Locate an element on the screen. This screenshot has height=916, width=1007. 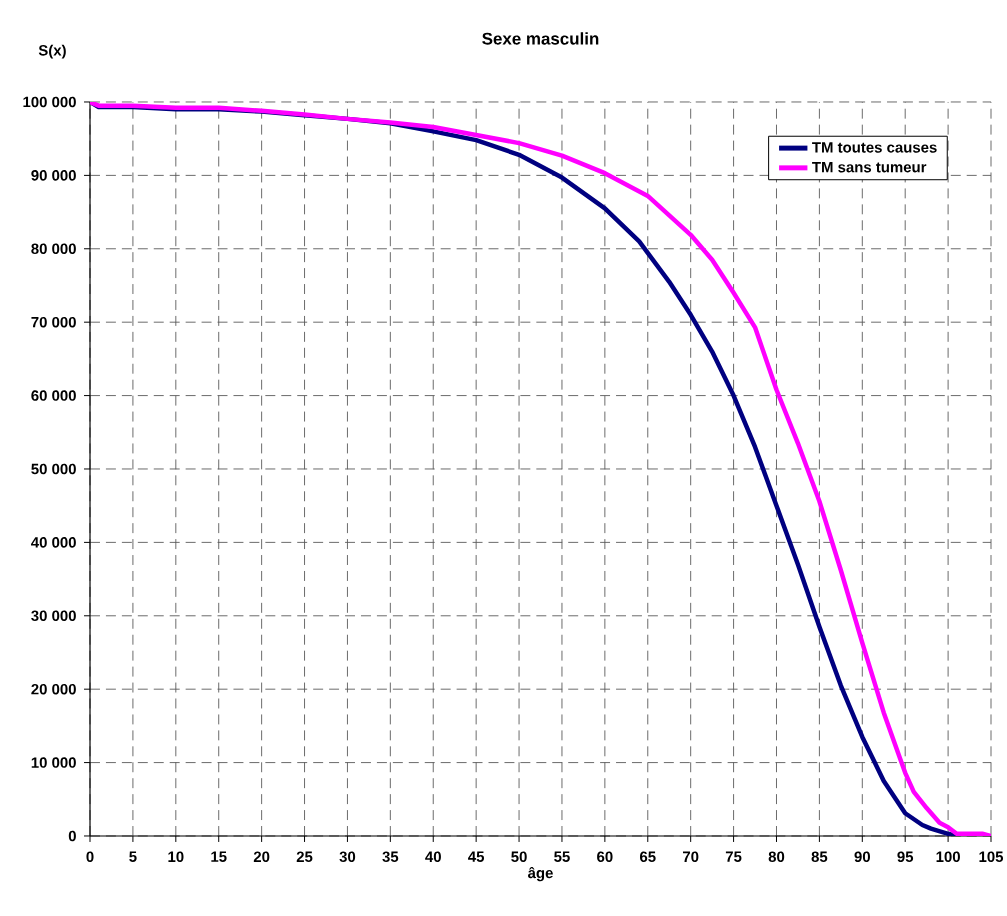
x-tick-label: 55 is located at coordinates (562, 856).